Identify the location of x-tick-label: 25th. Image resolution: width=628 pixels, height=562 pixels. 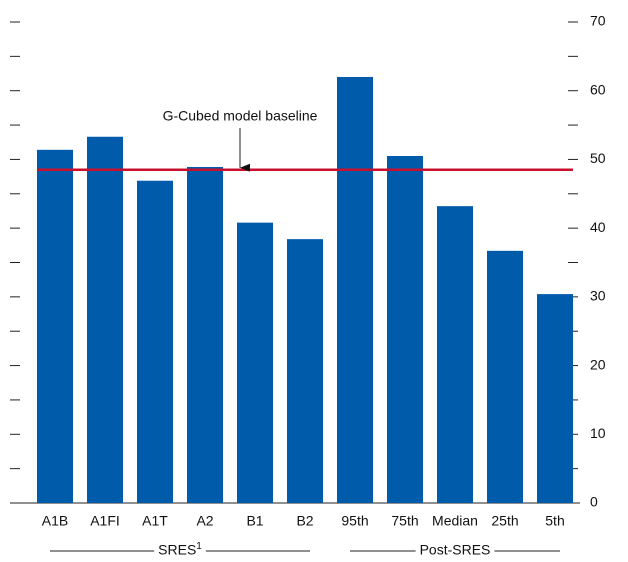
(504, 521).